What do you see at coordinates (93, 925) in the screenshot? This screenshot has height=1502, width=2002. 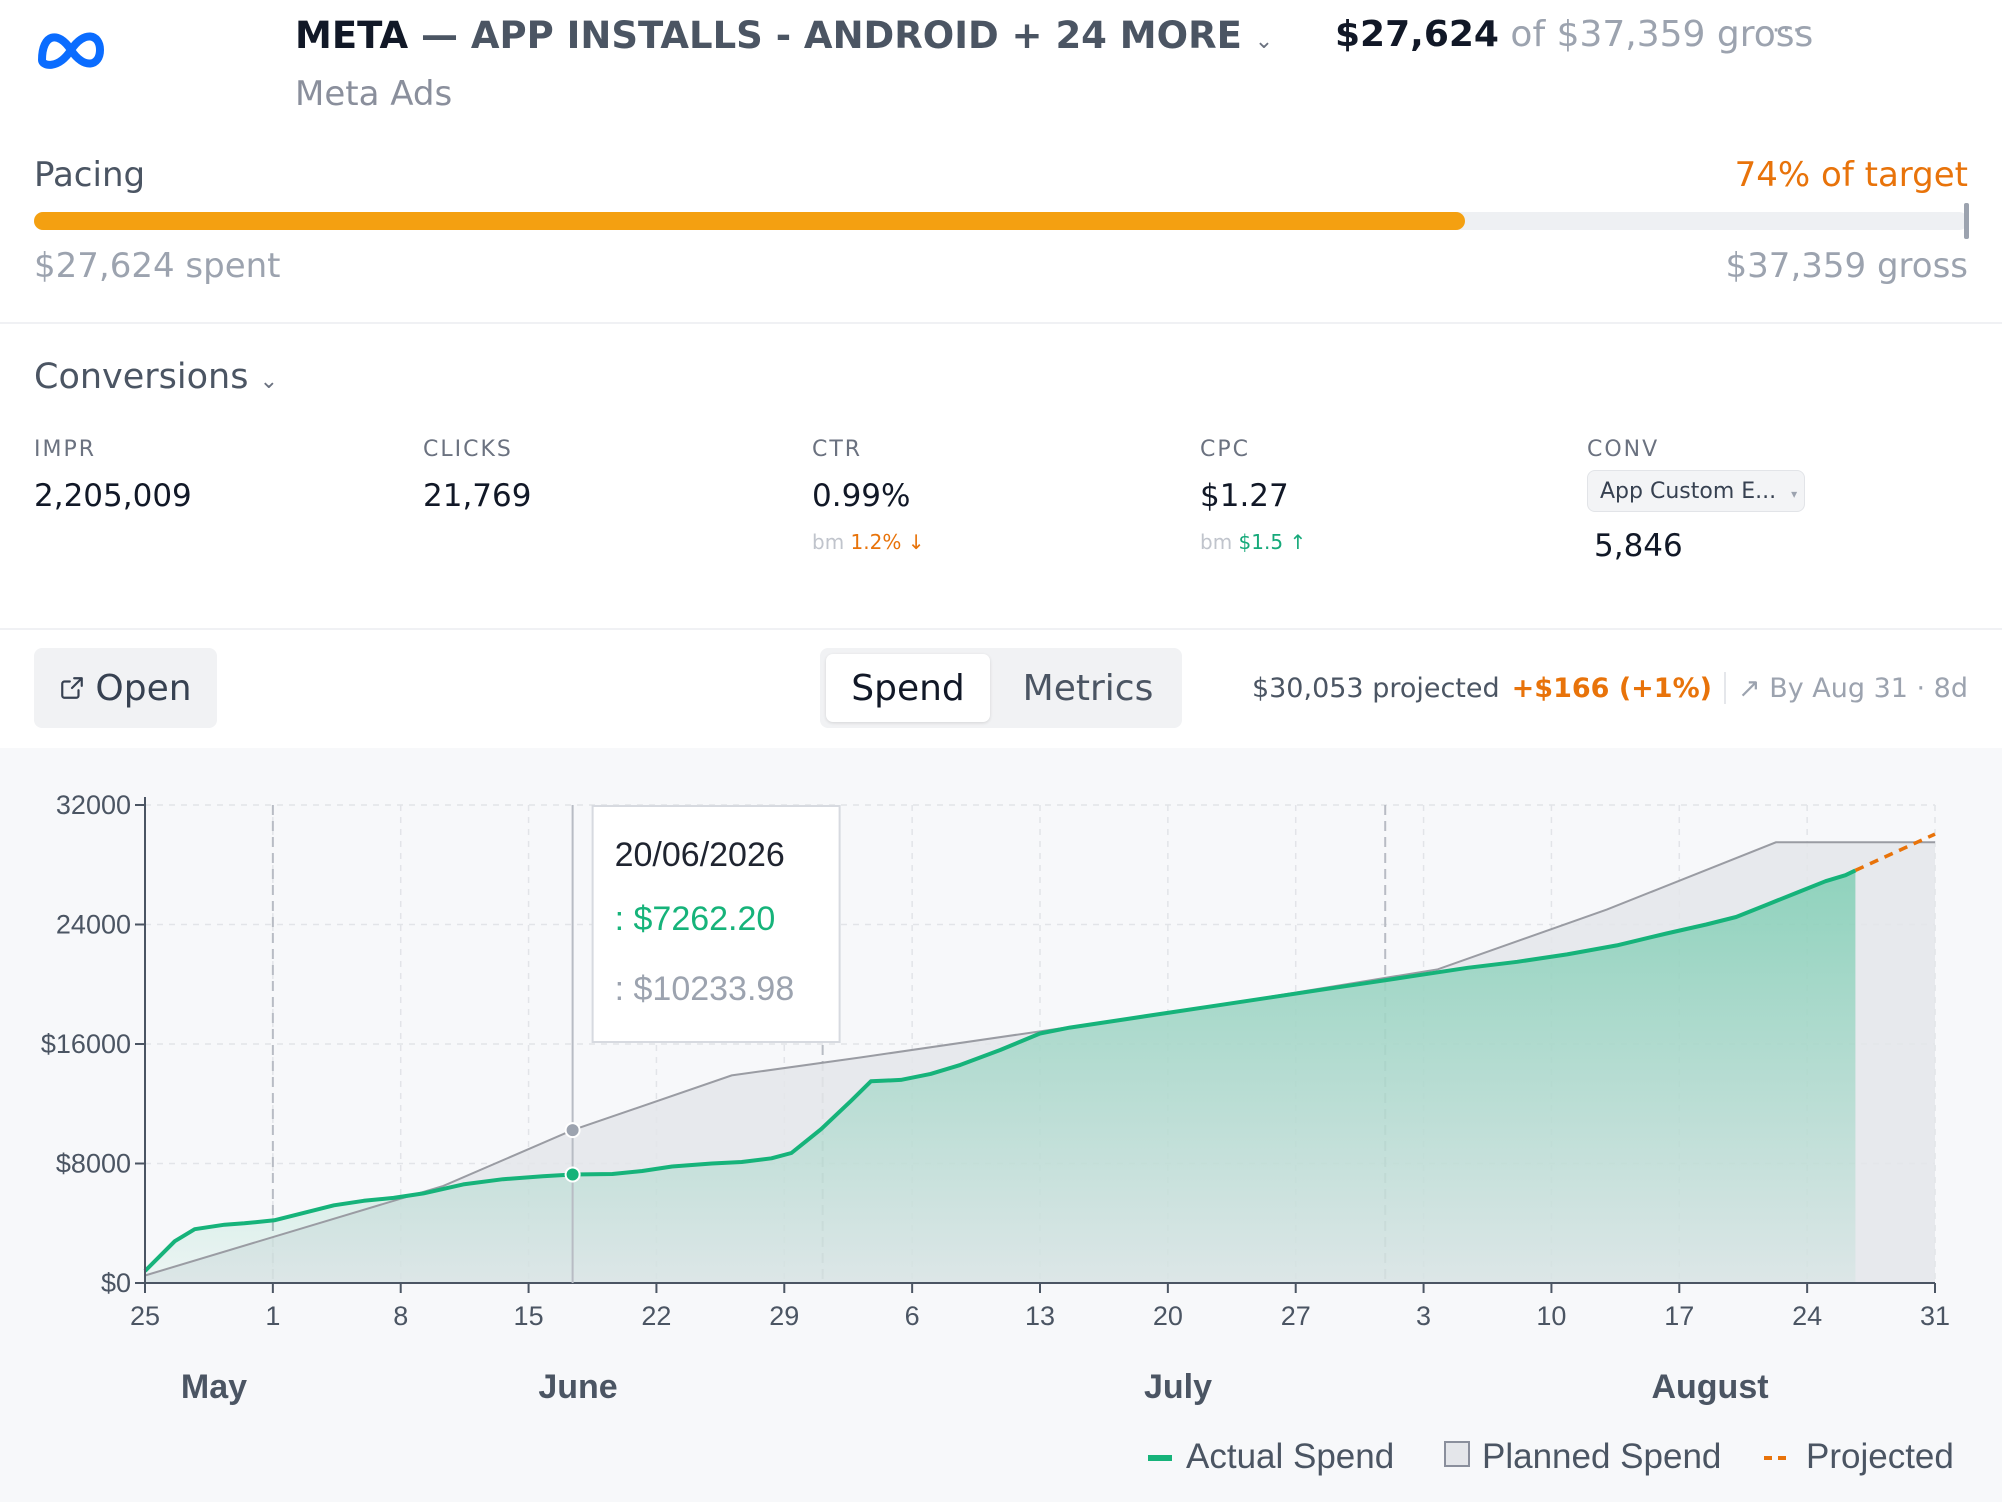 I see `y-tick-label: 24000` at bounding box center [93, 925].